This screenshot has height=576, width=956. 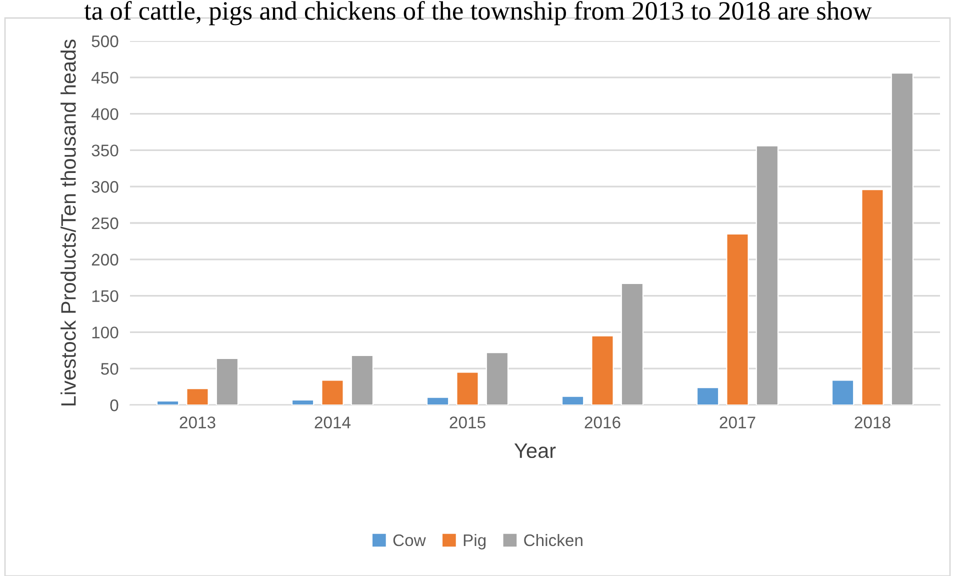 What do you see at coordinates (114, 405) in the screenshot?
I see `y-tick-label: 0` at bounding box center [114, 405].